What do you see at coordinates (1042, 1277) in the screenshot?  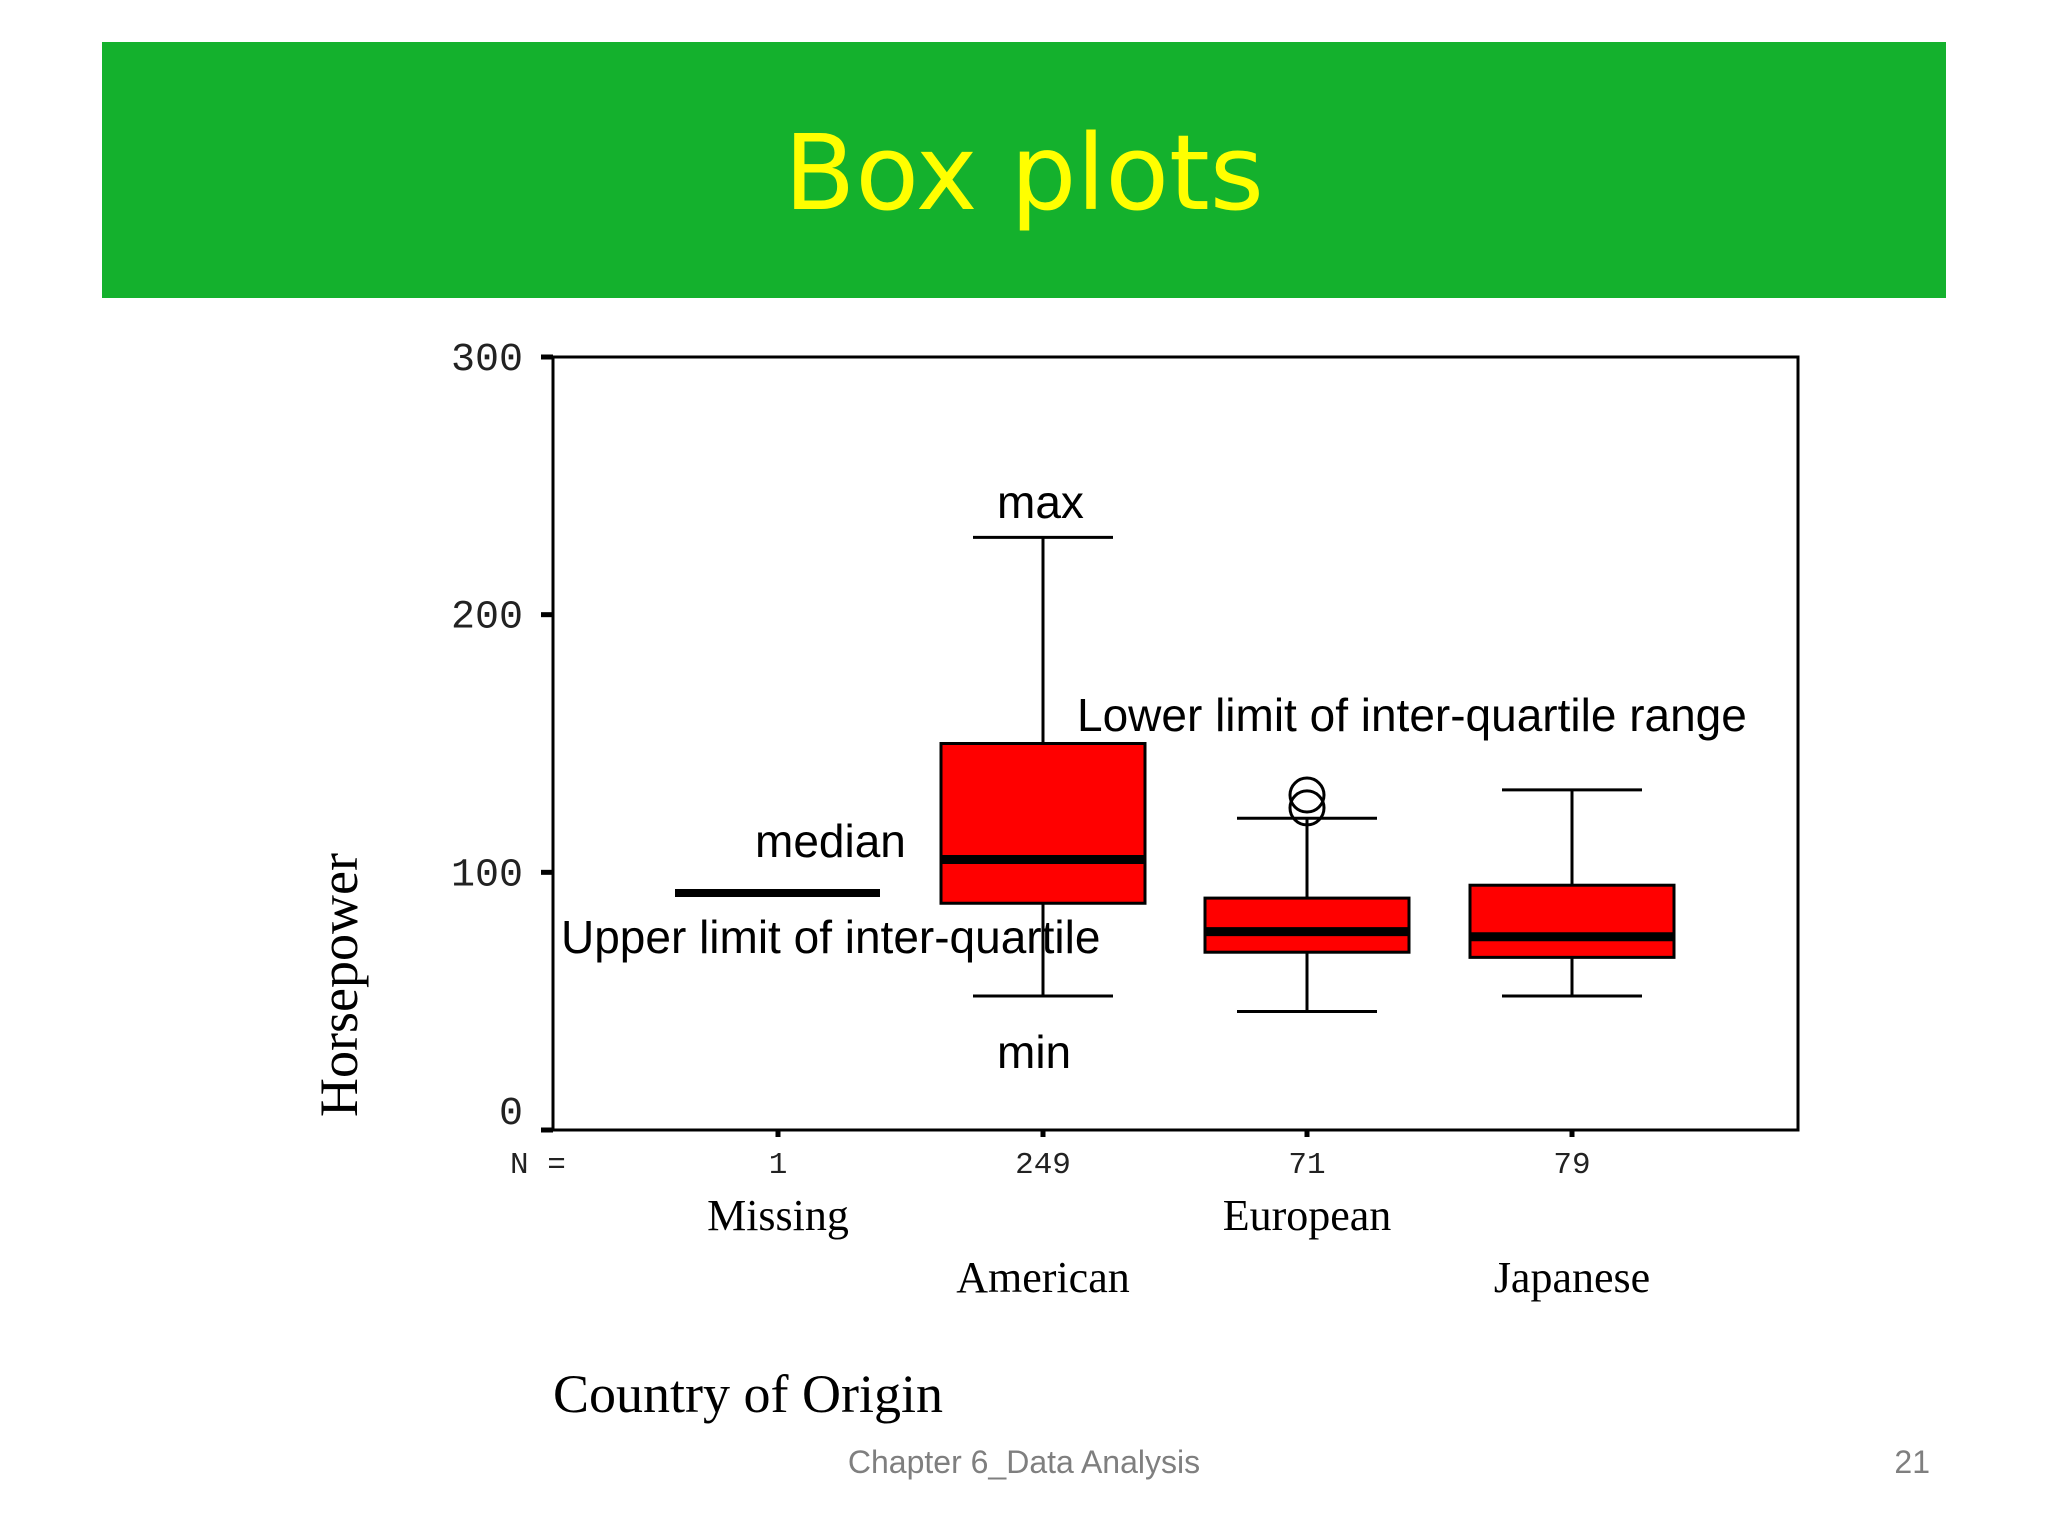 I see `category-label: American` at bounding box center [1042, 1277].